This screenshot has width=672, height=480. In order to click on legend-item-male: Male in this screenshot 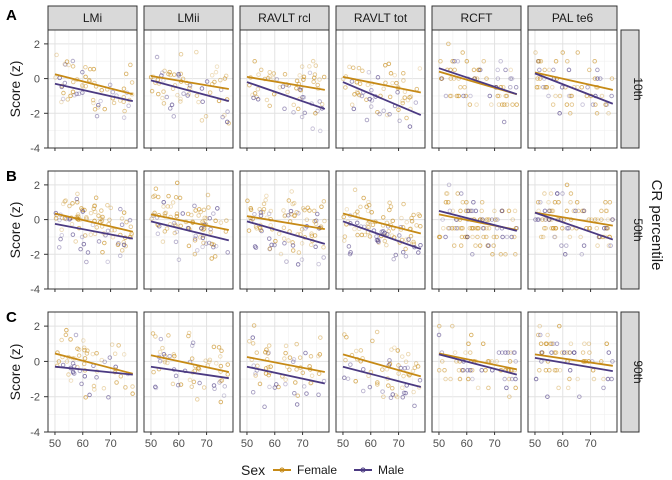, I will do `click(379, 470)`.